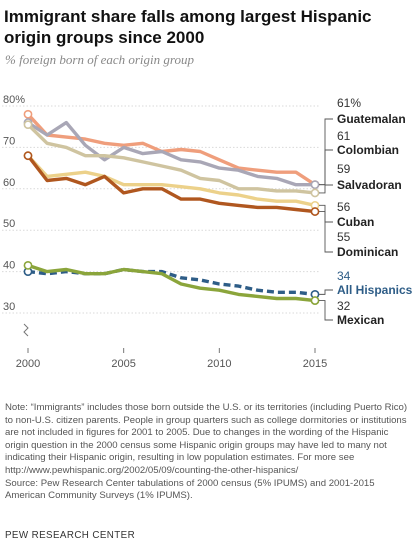 The width and height of the screenshot is (420, 549). Describe the element at coordinates (9, 224) in the screenshot. I see `y-tick-label: 50` at that location.